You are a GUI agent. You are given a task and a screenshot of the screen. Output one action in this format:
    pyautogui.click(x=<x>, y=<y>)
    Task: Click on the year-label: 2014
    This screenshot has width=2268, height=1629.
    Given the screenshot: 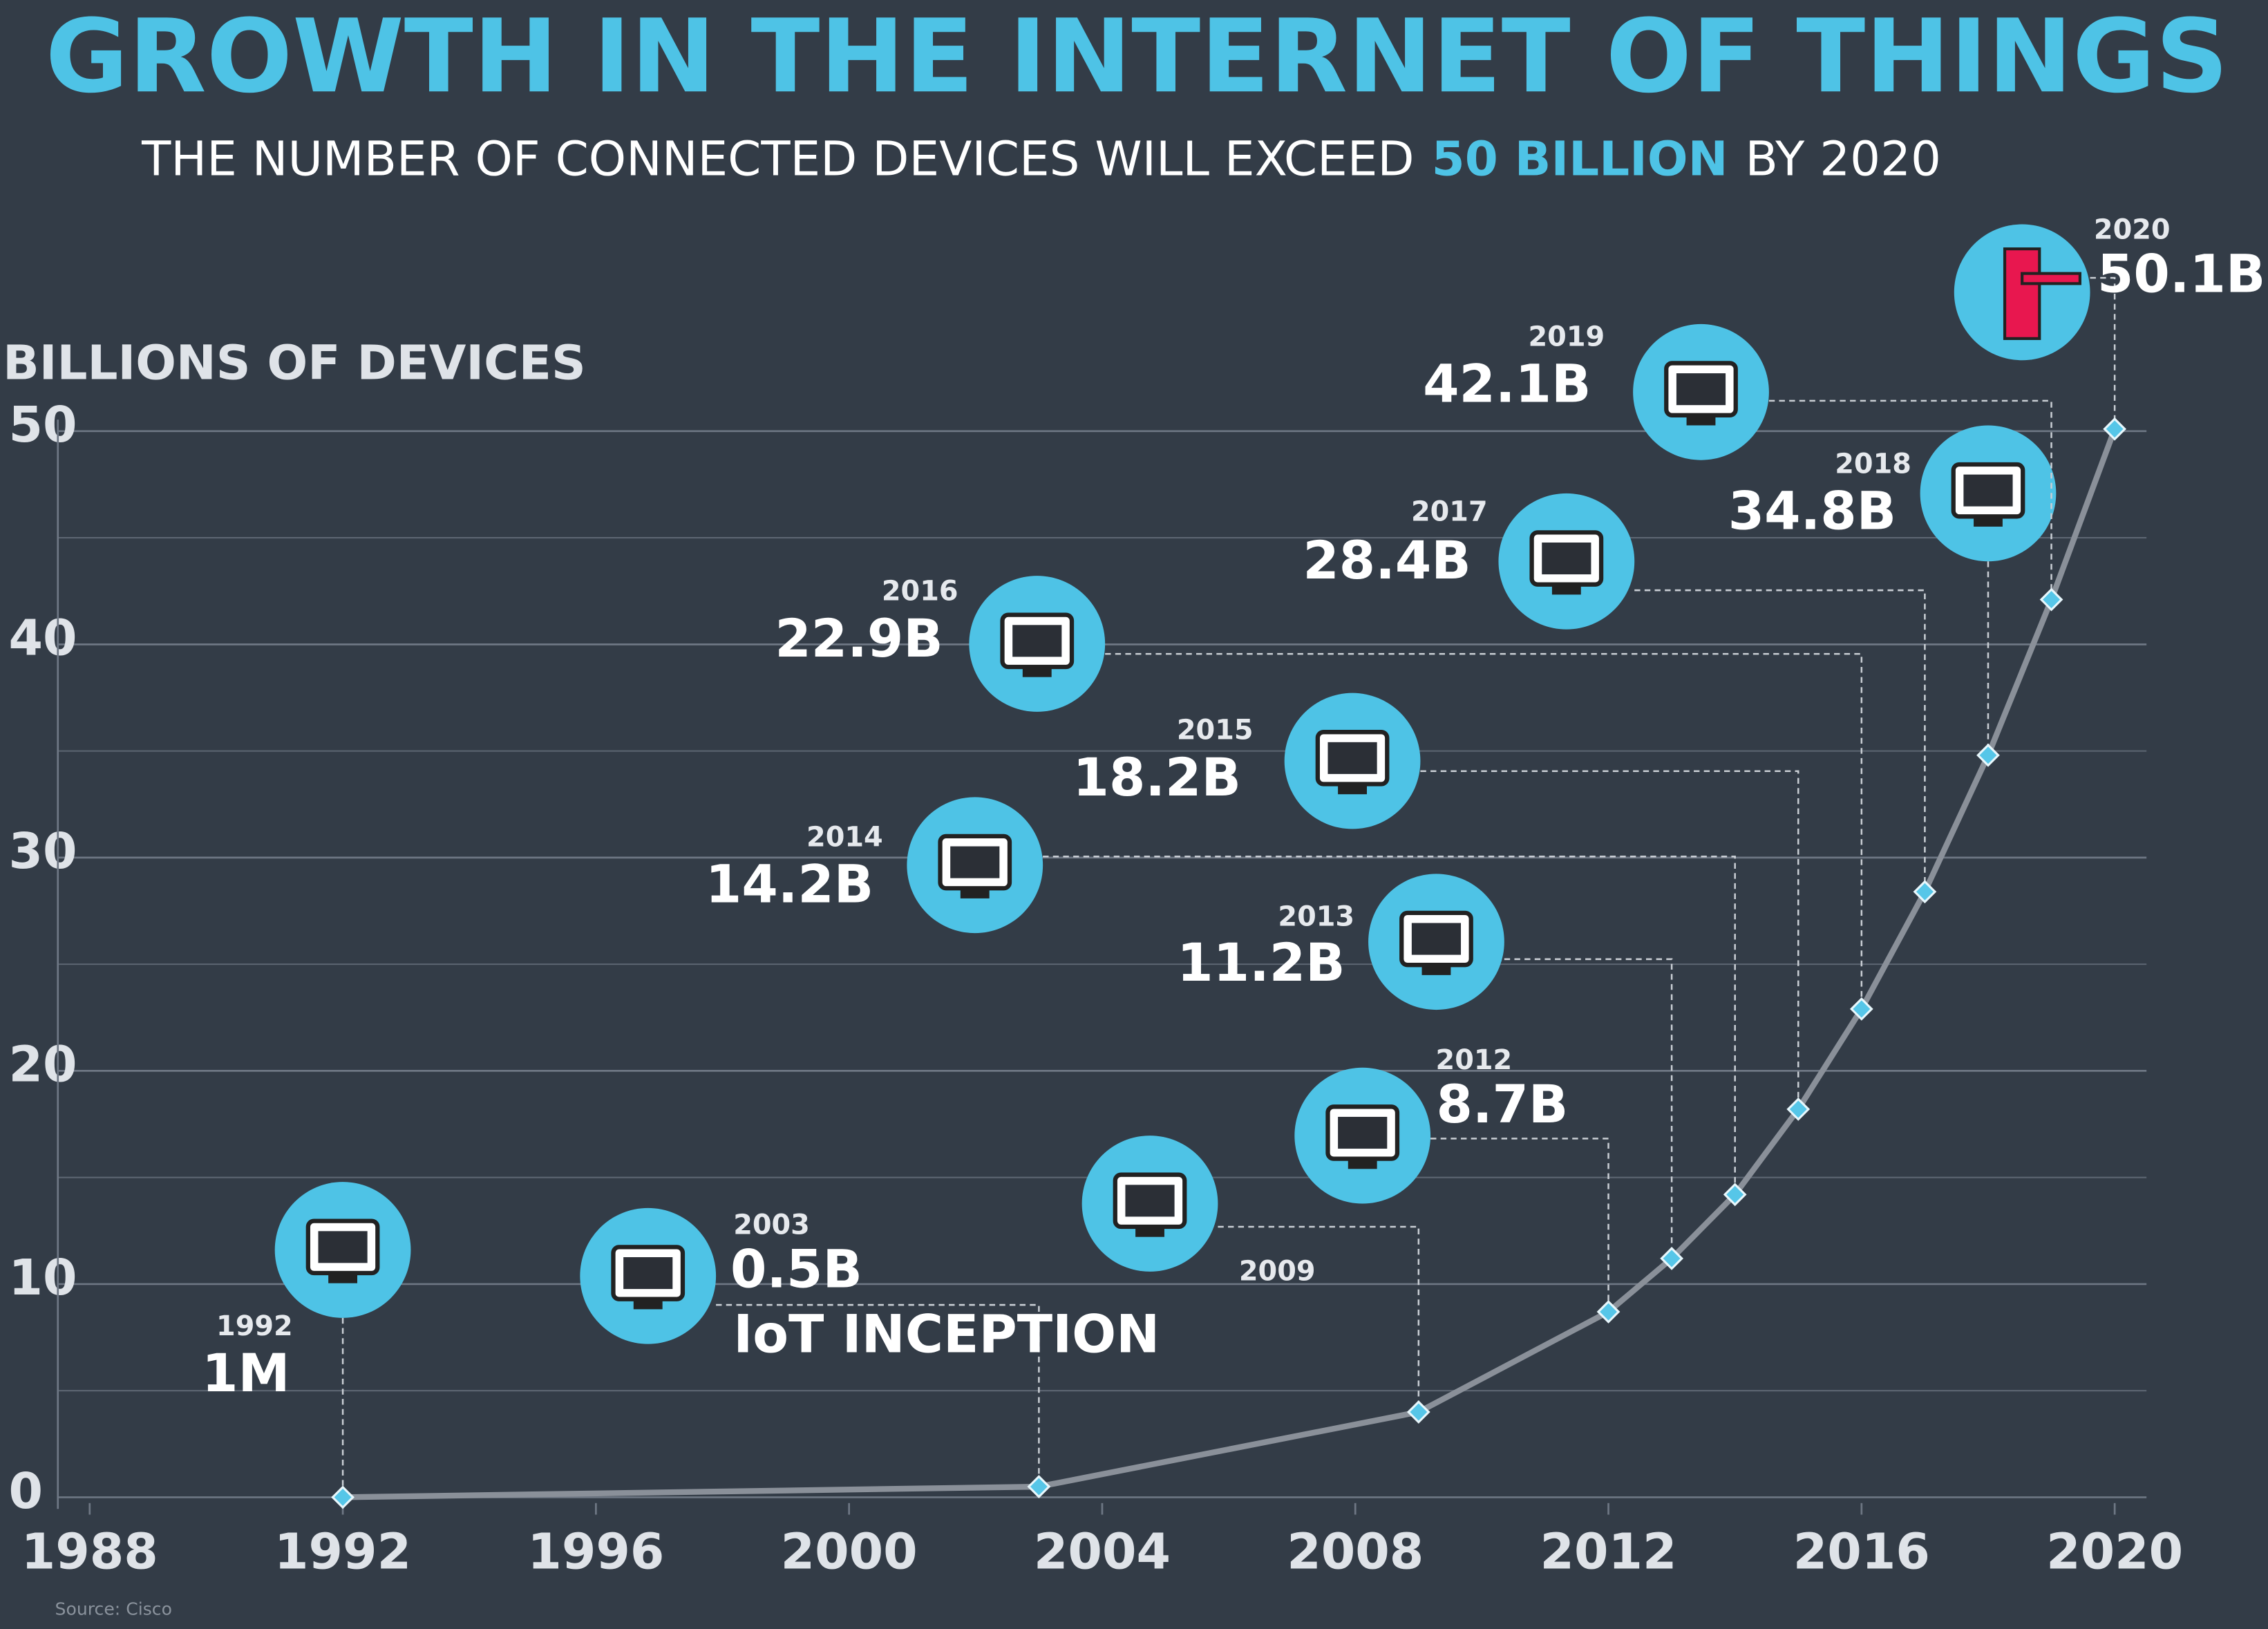 What is the action you would take?
    pyautogui.click(x=844, y=838)
    